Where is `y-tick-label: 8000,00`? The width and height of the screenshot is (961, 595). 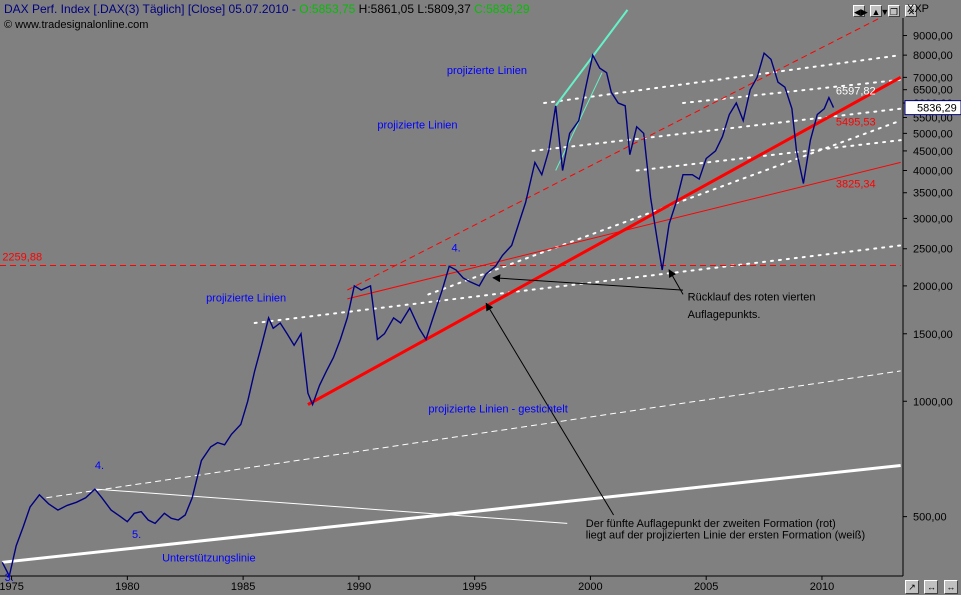 y-tick-label: 8000,00 is located at coordinates (933, 56).